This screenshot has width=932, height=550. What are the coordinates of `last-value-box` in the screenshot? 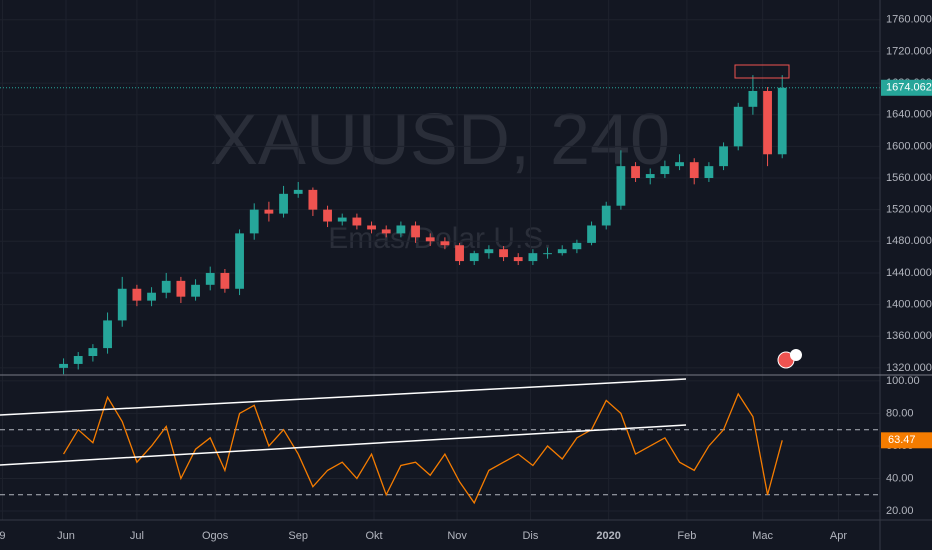 It's located at (906, 440).